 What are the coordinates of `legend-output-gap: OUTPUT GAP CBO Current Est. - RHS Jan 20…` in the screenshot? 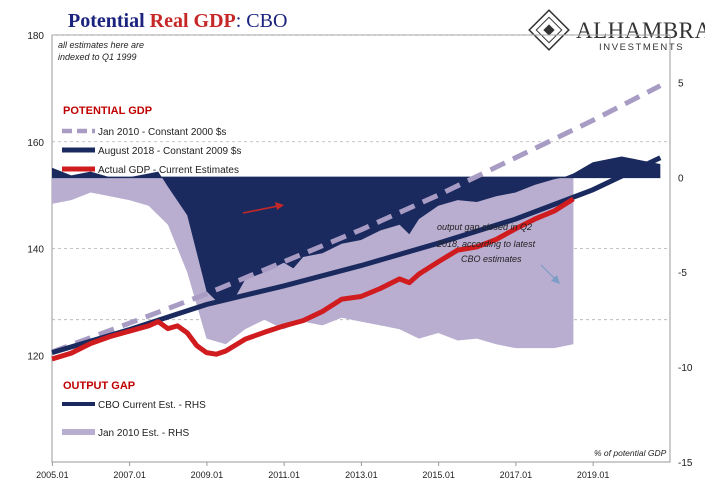 It's located at (134, 409).